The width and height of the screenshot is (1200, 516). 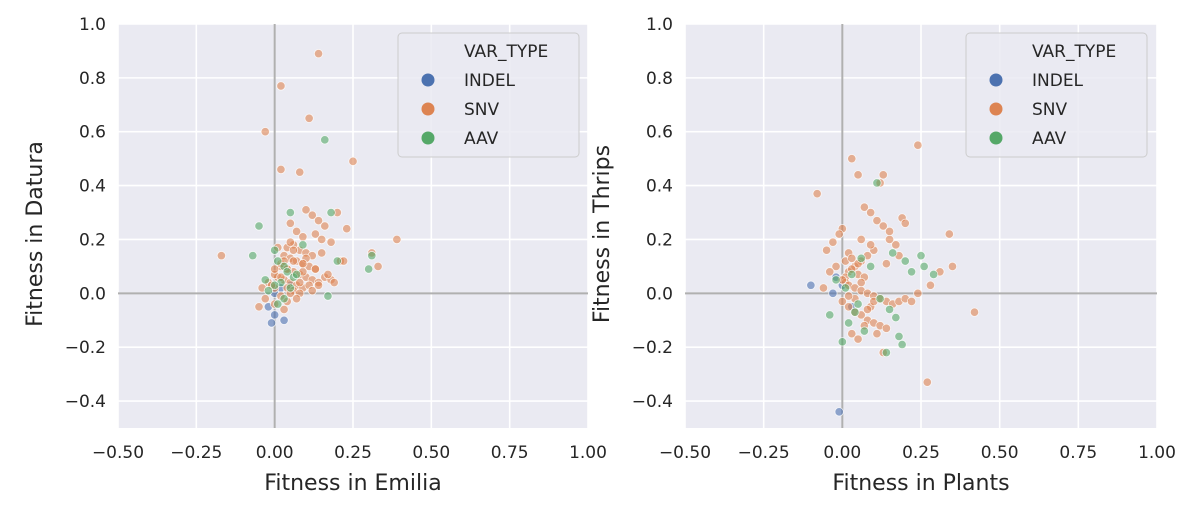 What do you see at coordinates (1056, 95) in the screenshot?
I see `legend-box` at bounding box center [1056, 95].